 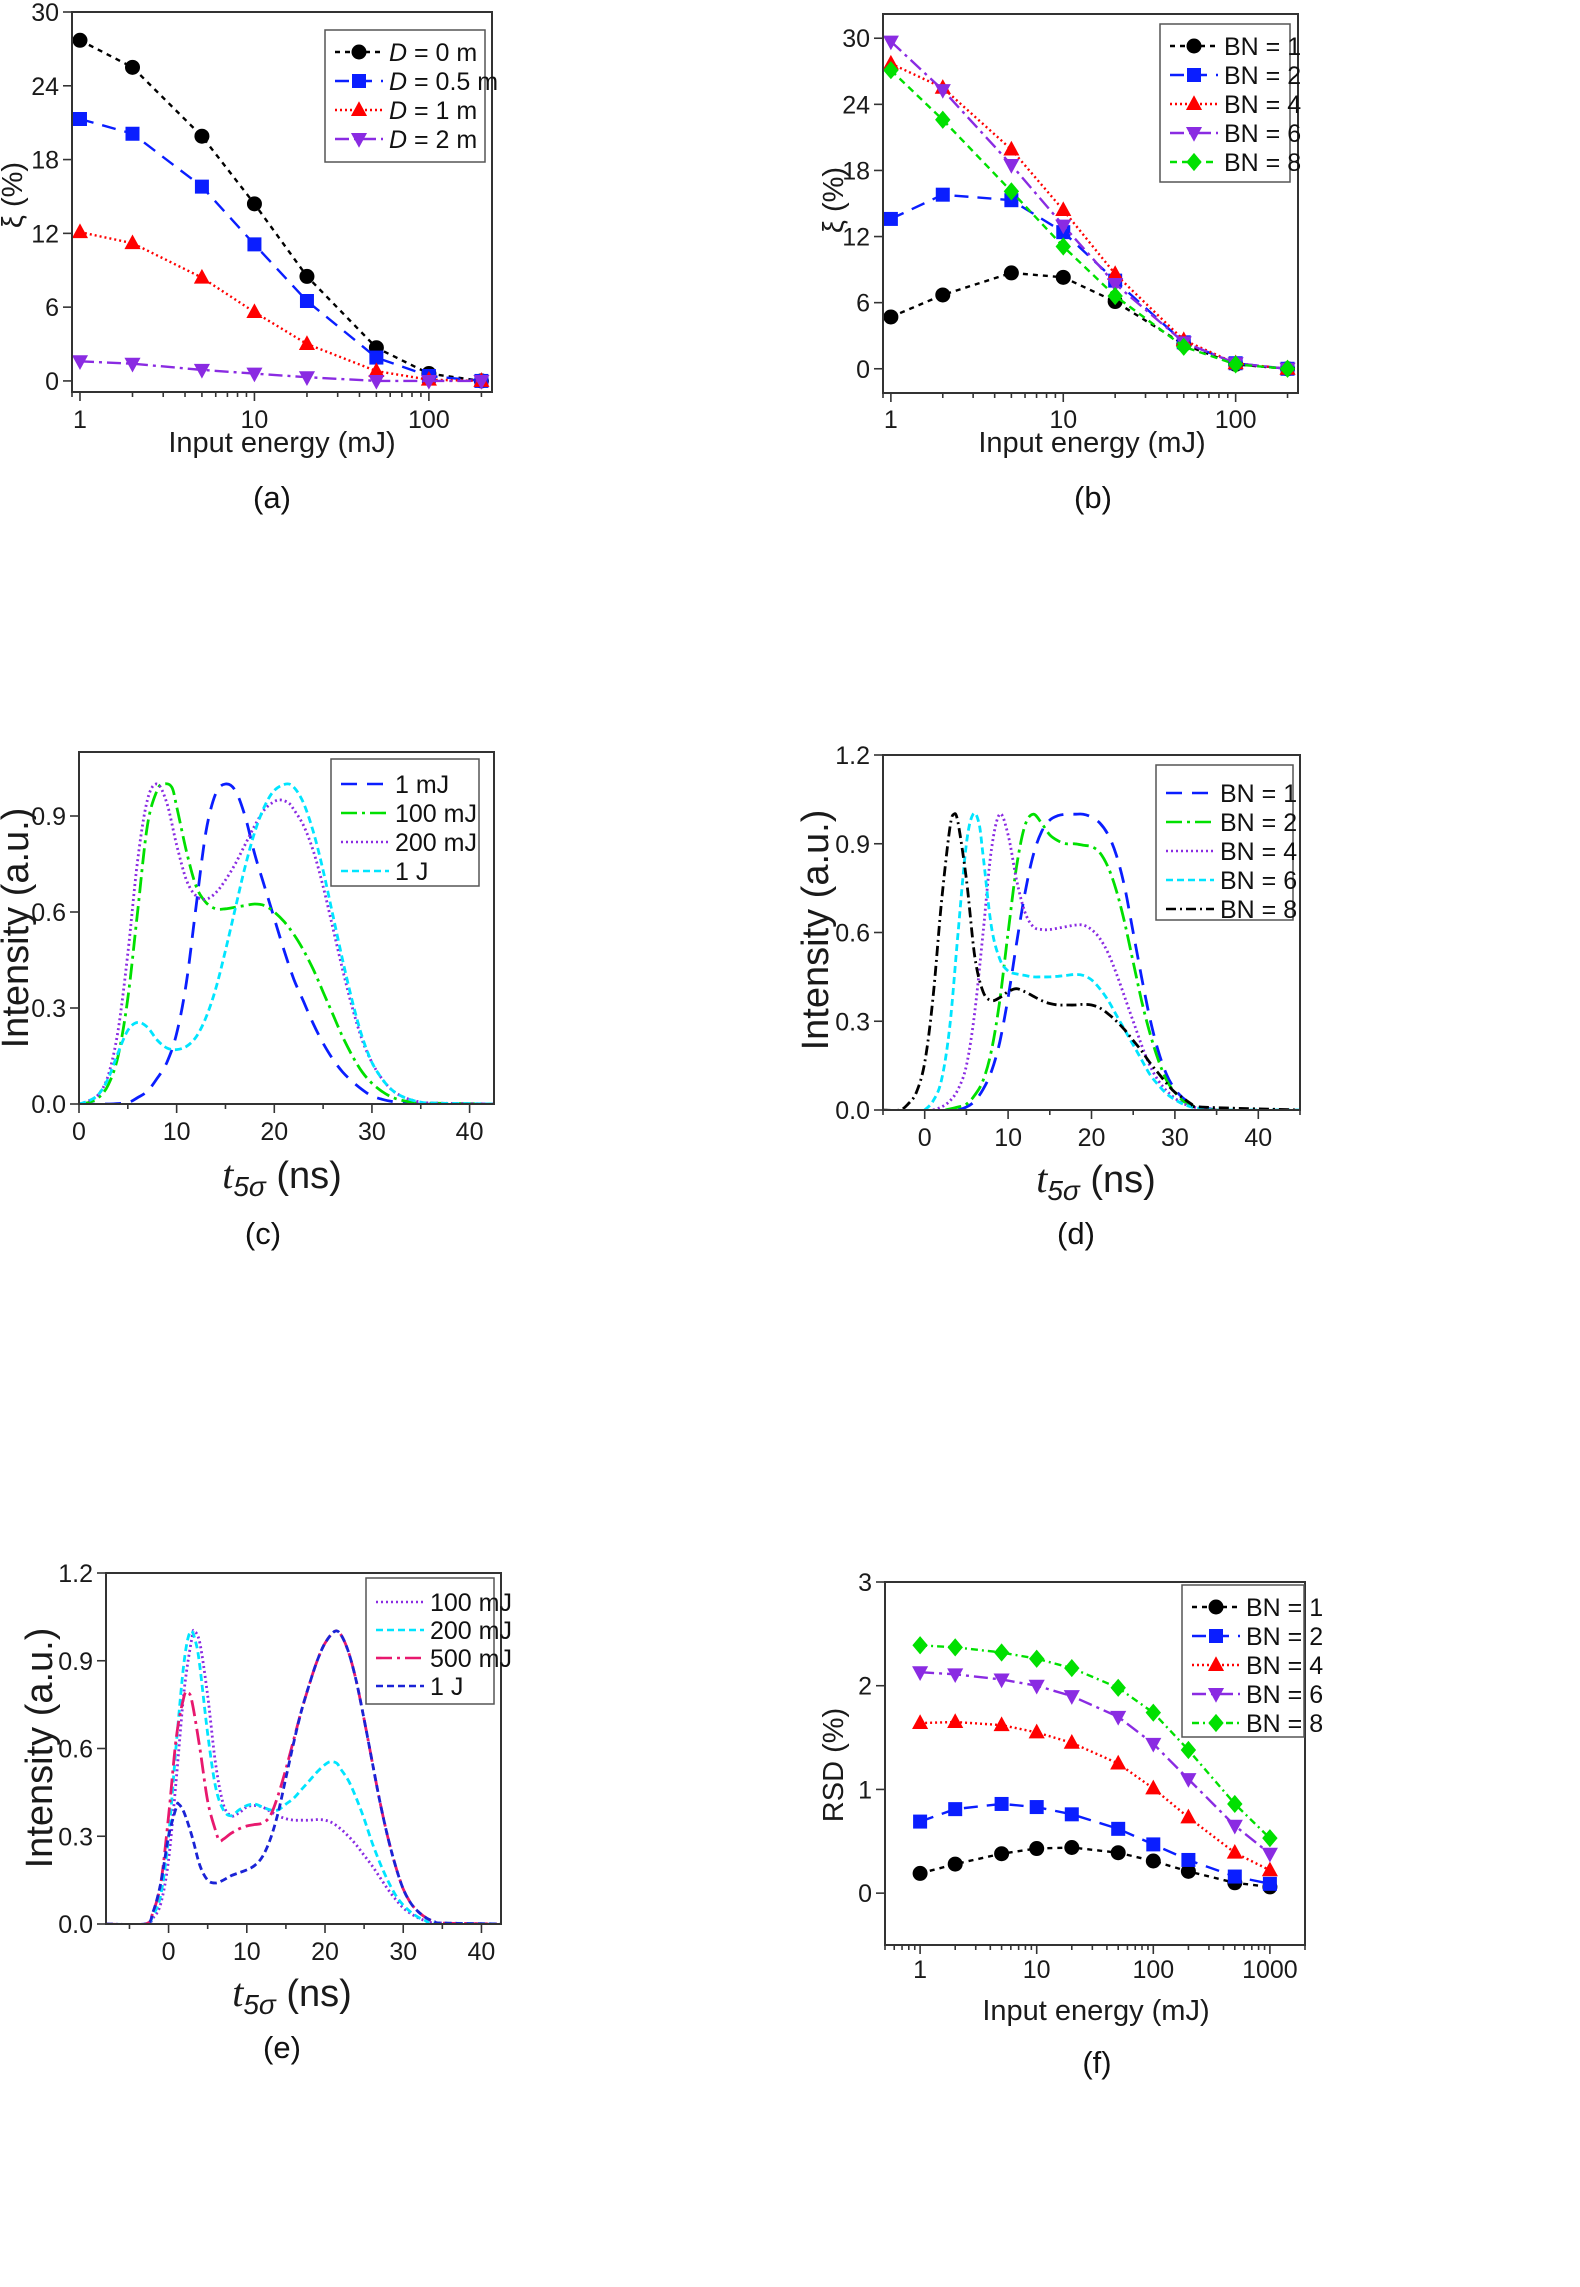 What do you see at coordinates (75, 1837) in the screenshot?
I see `y-tick-label: 0.3` at bounding box center [75, 1837].